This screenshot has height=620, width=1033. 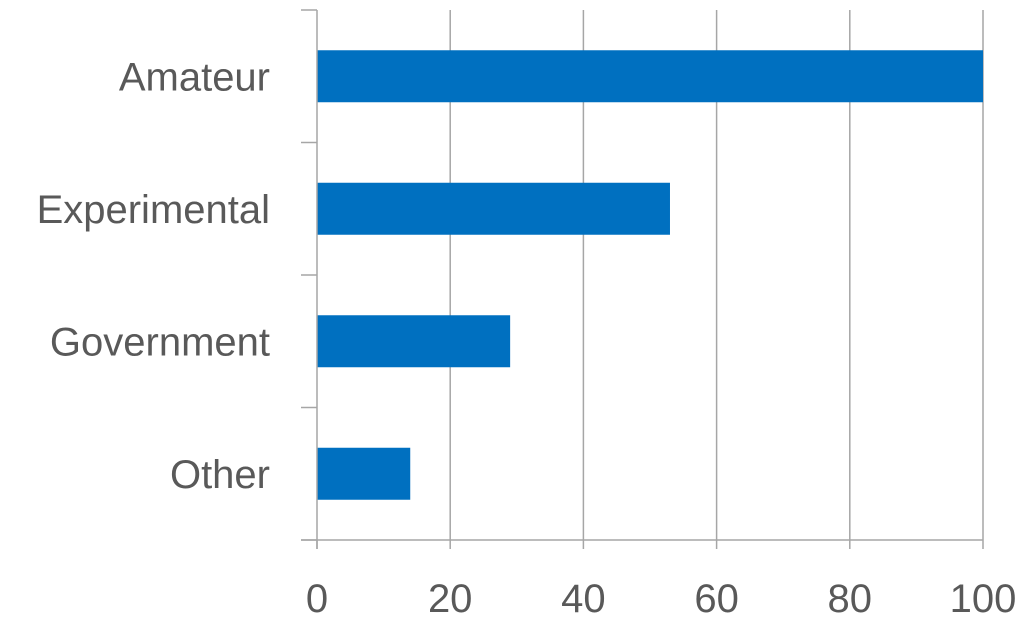 What do you see at coordinates (583, 598) in the screenshot?
I see `x-tick-label-40: 40` at bounding box center [583, 598].